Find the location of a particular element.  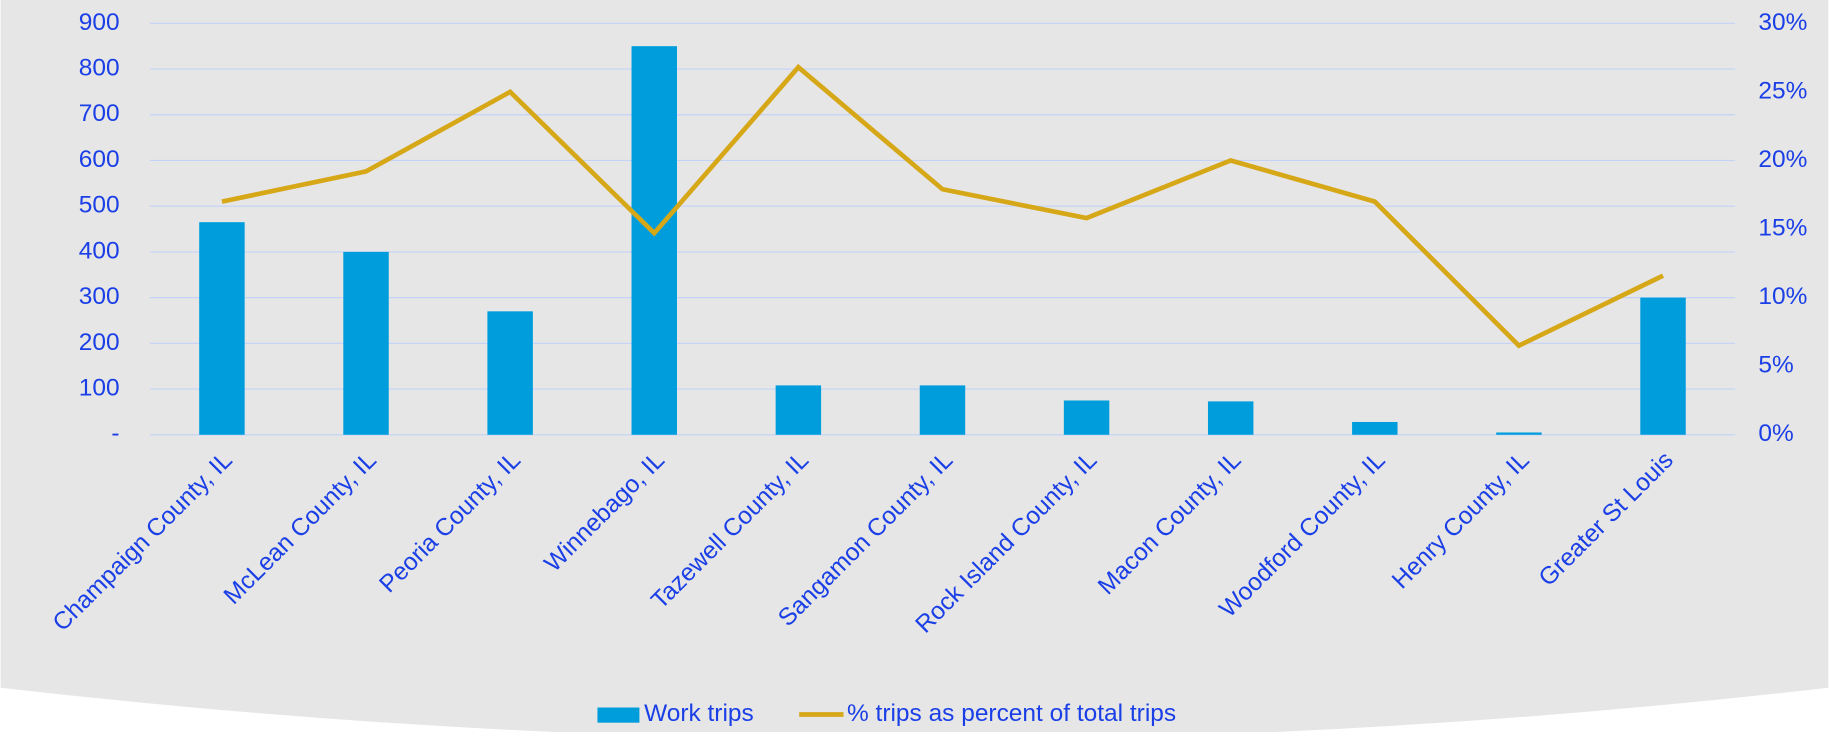

legend-label: Work trips is located at coordinates (699, 713).